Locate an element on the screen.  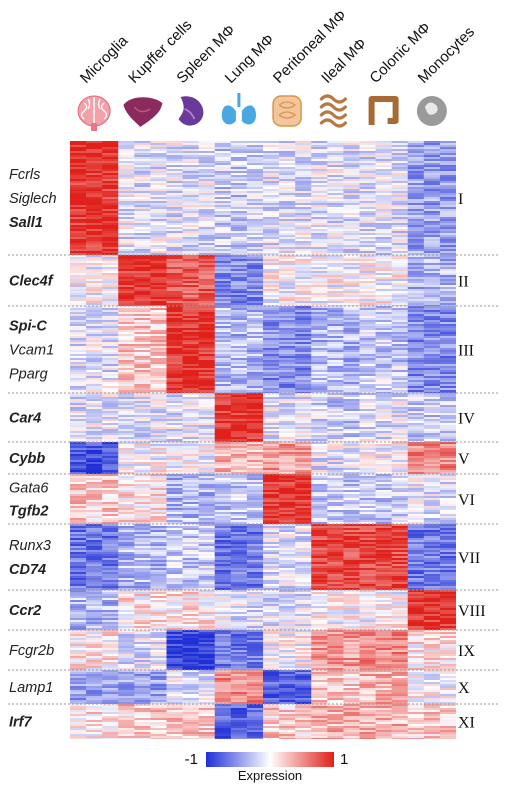
cluster-block-VII is located at coordinates (263, 557).